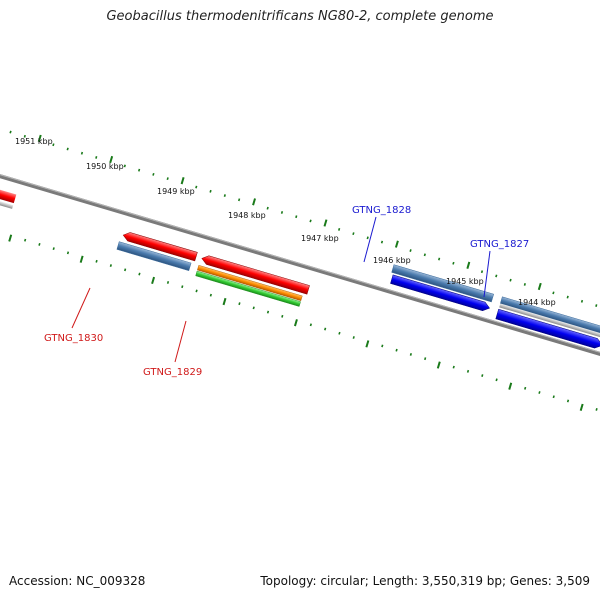  What do you see at coordinates (320, 238) in the screenshot?
I see `kbp-label: 1947 kbp` at bounding box center [320, 238].